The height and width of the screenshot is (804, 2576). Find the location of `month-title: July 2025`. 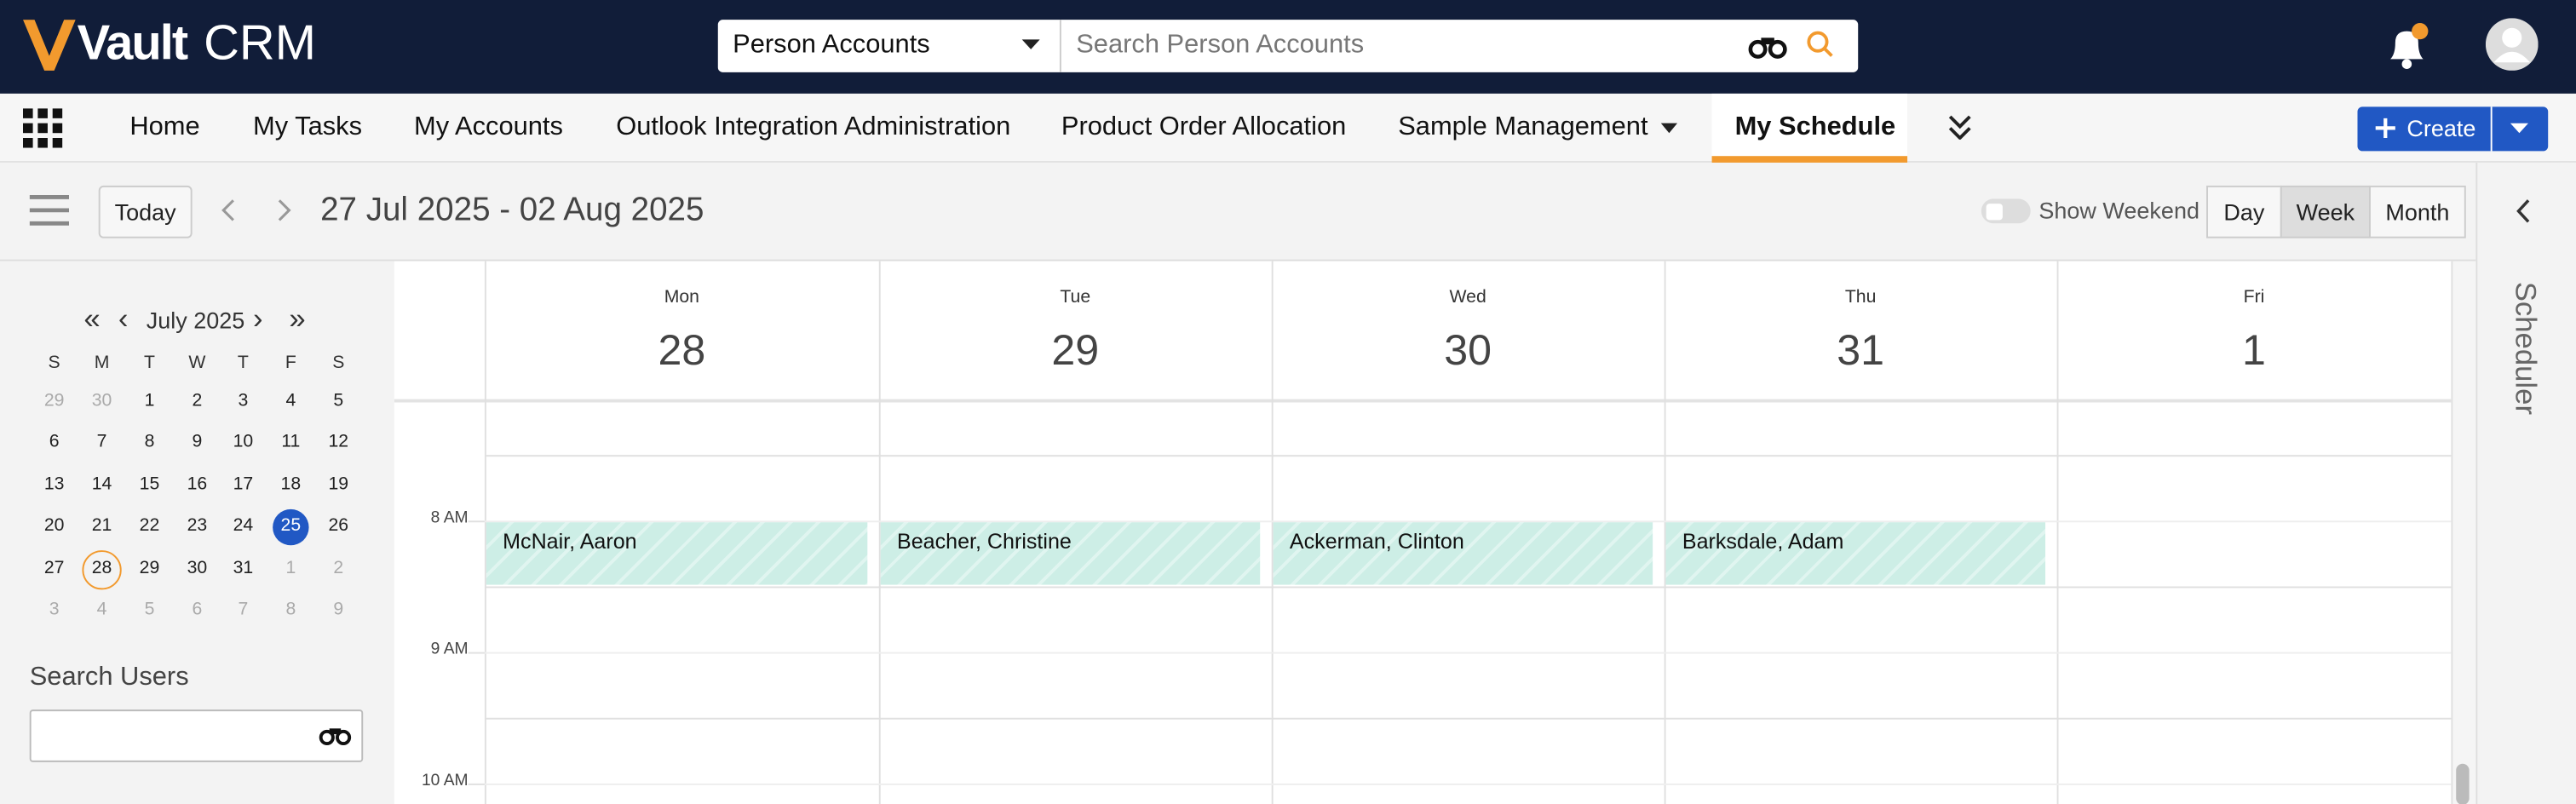

month-title: July 2025 is located at coordinates (196, 319).